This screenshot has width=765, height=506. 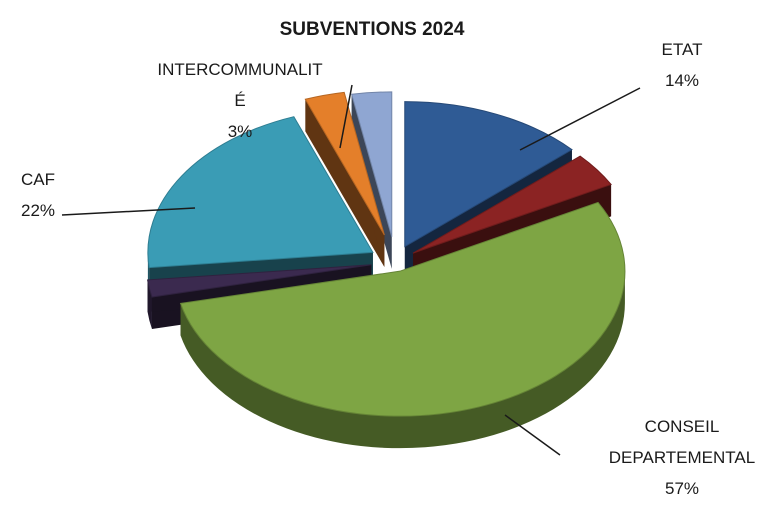 What do you see at coordinates (239, 100) in the screenshot?
I see `slice-category-label: É` at bounding box center [239, 100].